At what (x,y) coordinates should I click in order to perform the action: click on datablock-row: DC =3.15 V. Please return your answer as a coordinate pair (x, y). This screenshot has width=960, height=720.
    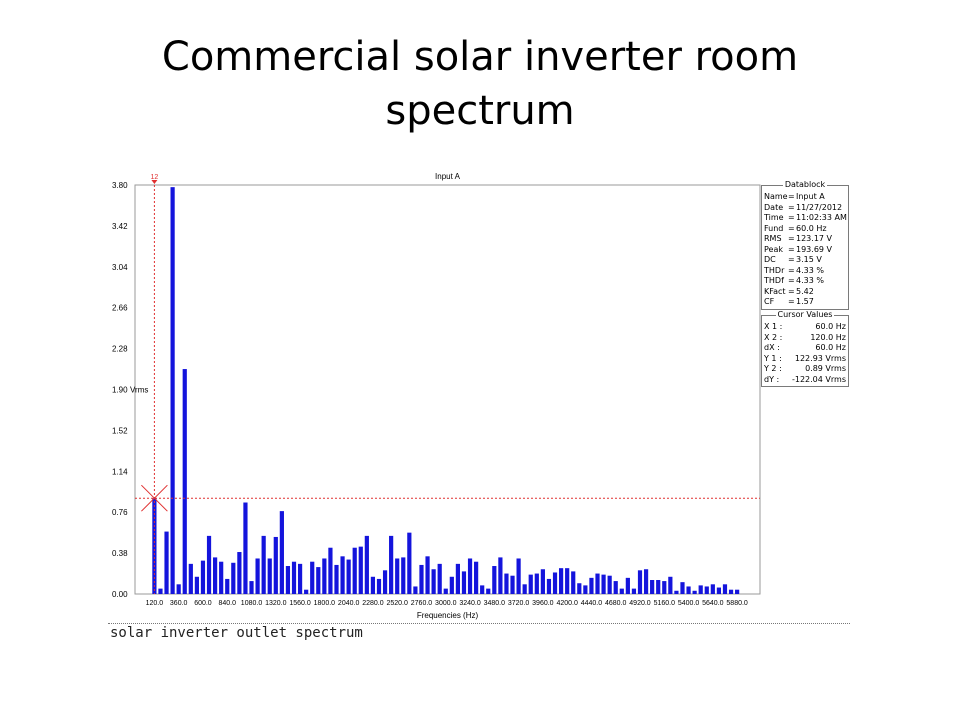
    Looking at the image, I should click on (793, 260).